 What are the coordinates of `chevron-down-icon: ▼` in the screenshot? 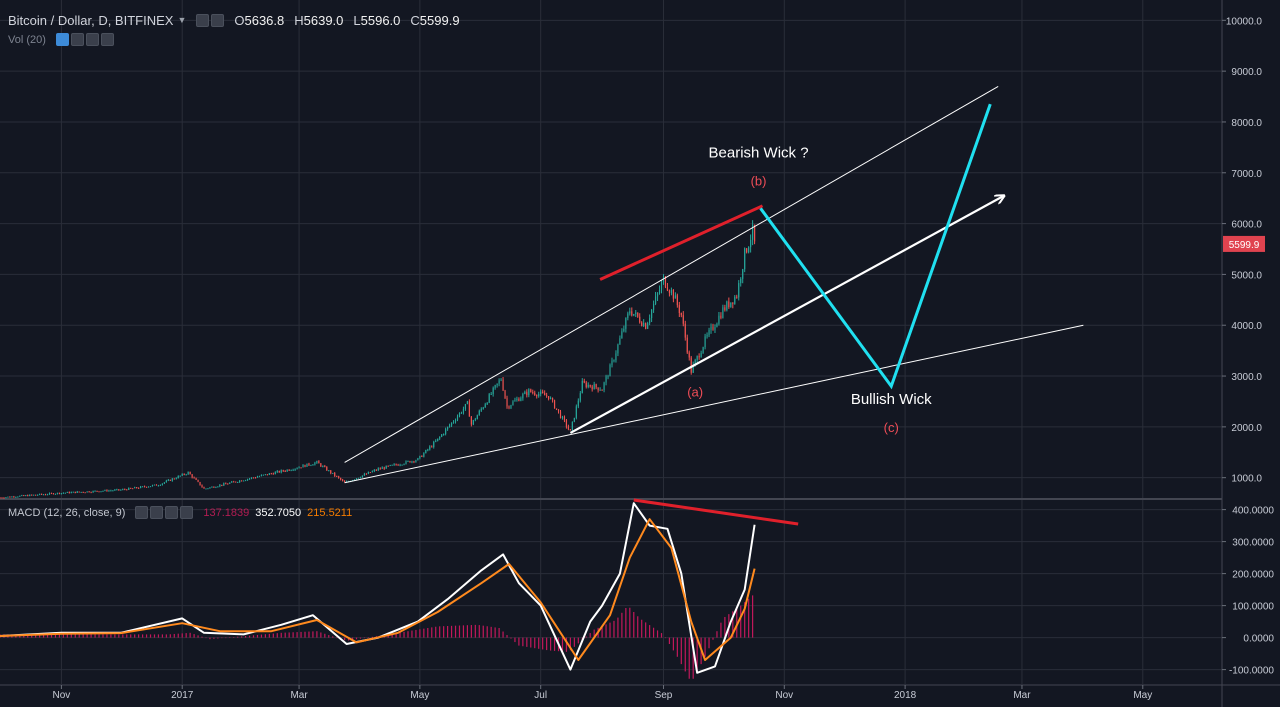 It's located at (182, 20).